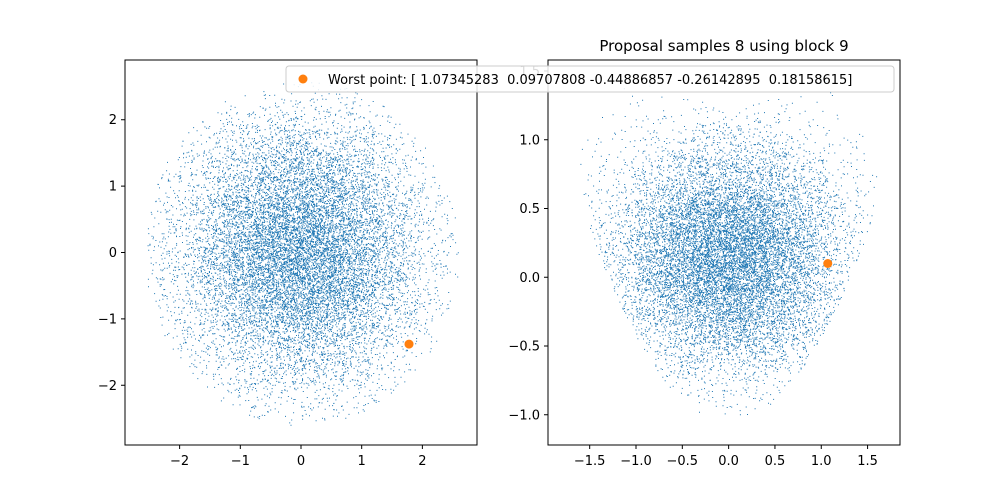 This screenshot has height=500, width=1000. What do you see at coordinates (524, 347) in the screenshot?
I see `y-tick-label: −0.5` at bounding box center [524, 347].